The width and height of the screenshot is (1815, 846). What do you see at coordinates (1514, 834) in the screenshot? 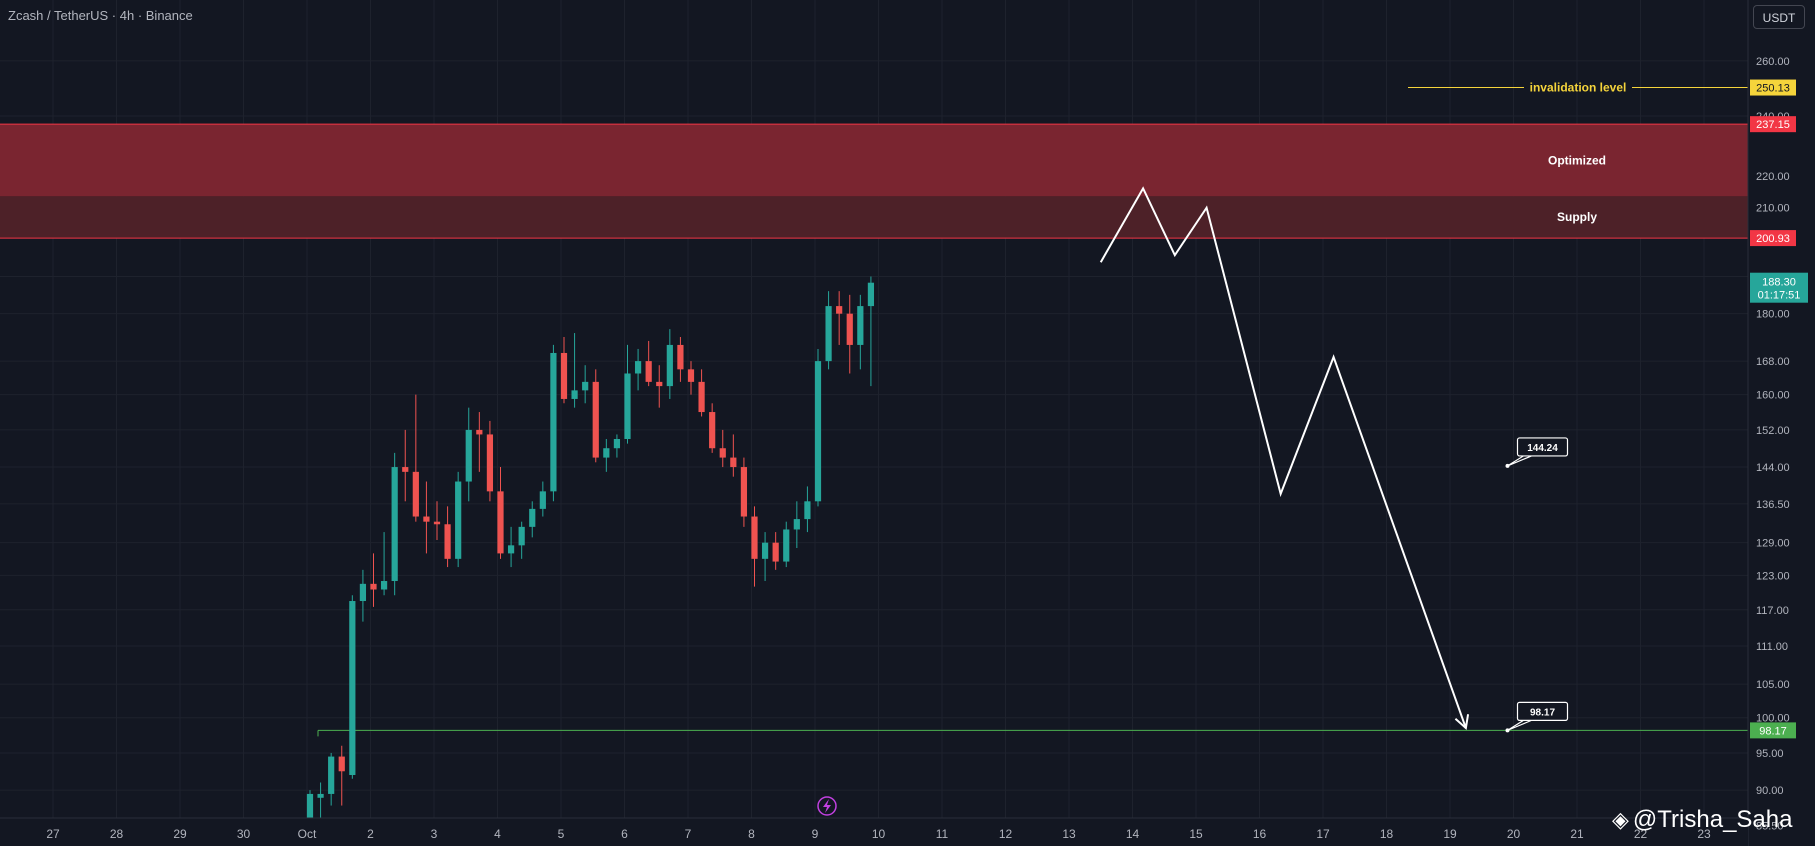
I see `x-tick-label: 20` at bounding box center [1514, 834].